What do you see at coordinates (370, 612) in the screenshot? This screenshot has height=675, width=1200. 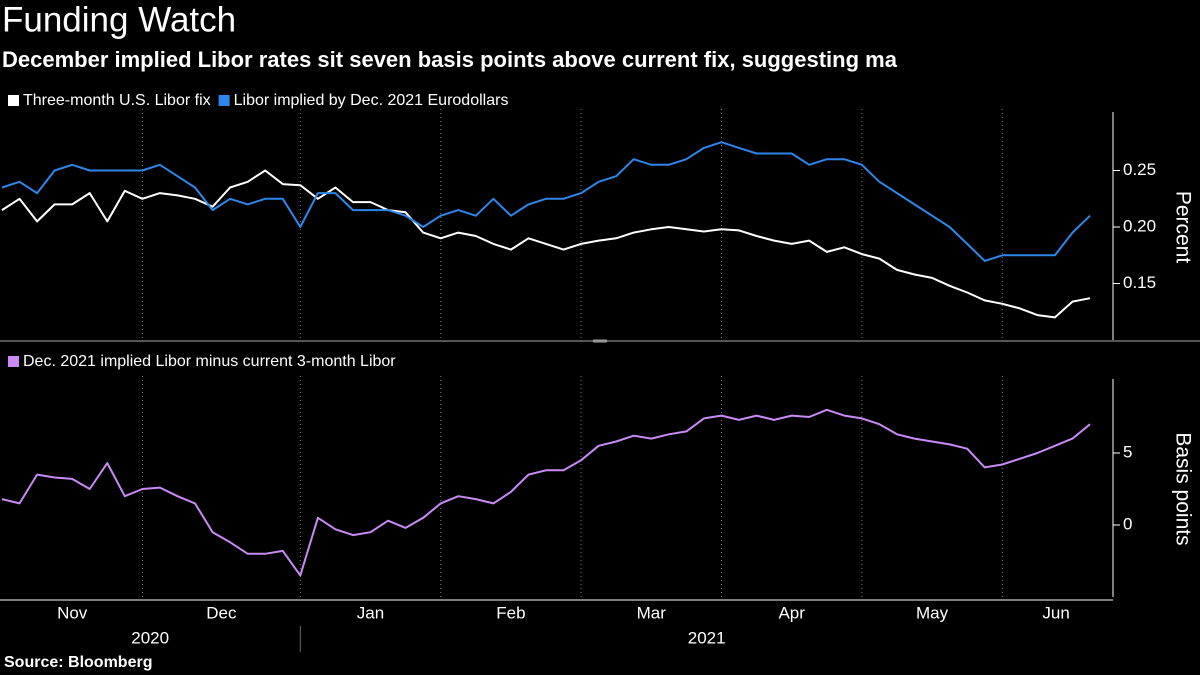 I see `x-tick-label: Jan` at bounding box center [370, 612].